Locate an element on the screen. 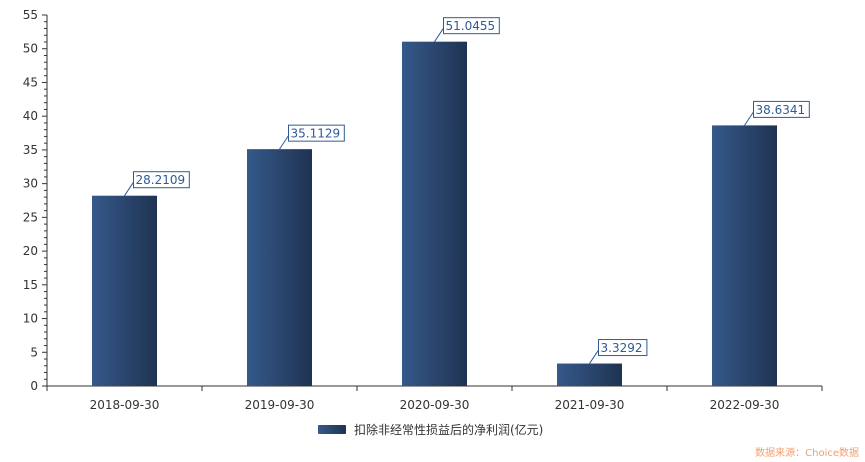 The image size is (865, 462). y-tick-label: 5 is located at coordinates (34, 352).